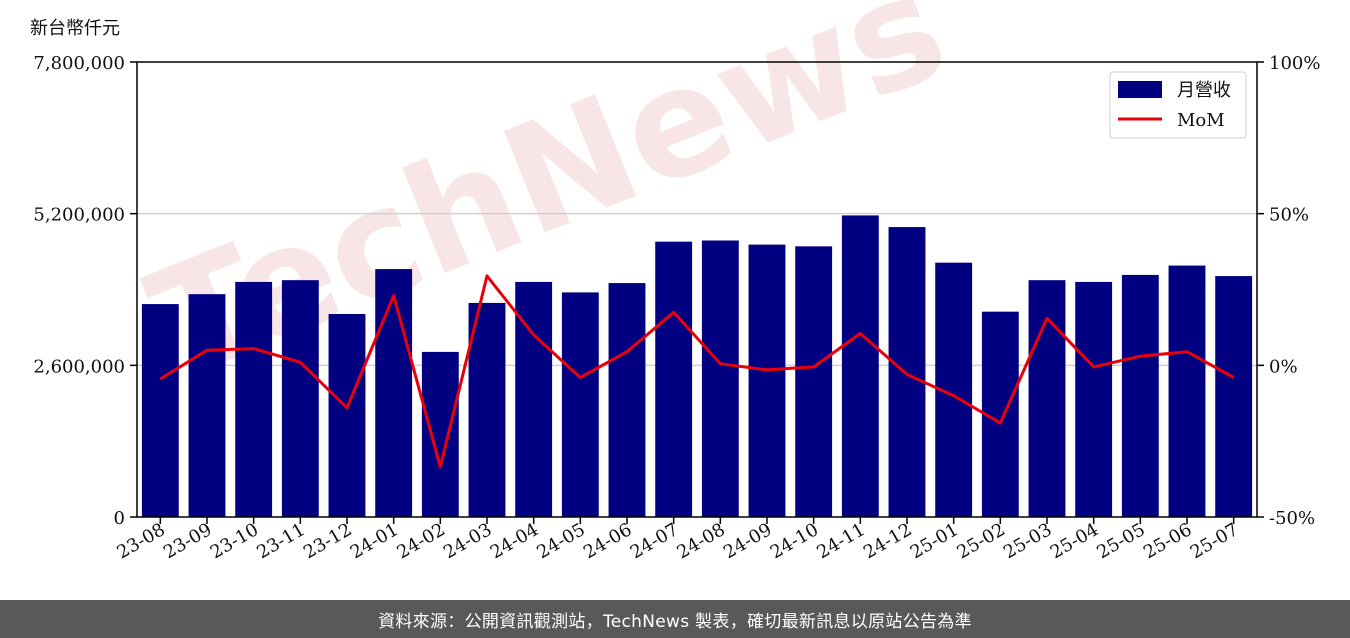  I want to click on x-tick-label: 24-07, so click(654, 541).